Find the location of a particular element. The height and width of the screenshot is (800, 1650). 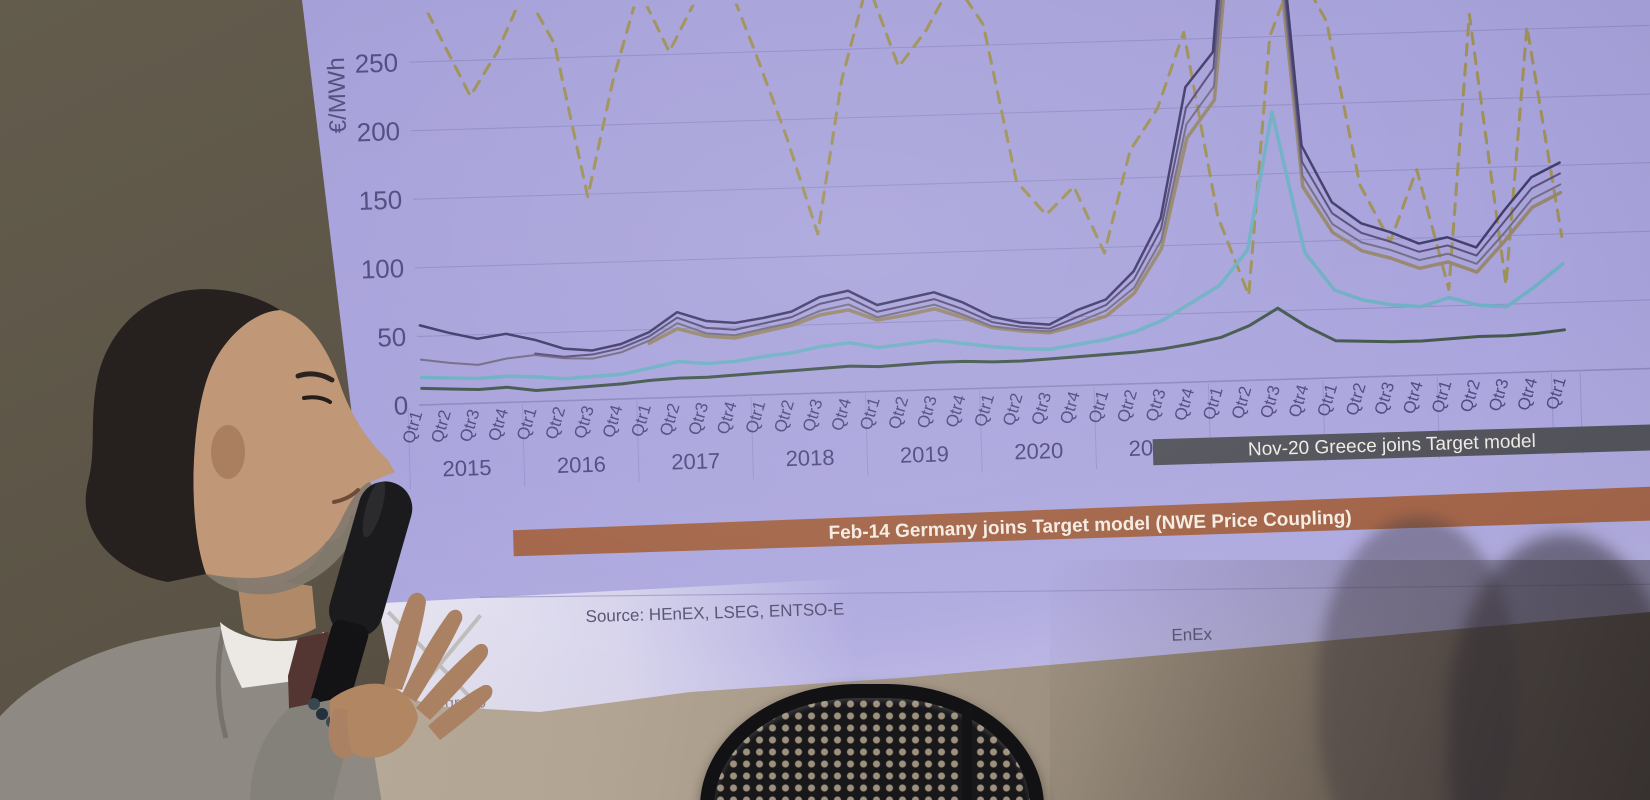

mouth is located at coordinates (346, 496).